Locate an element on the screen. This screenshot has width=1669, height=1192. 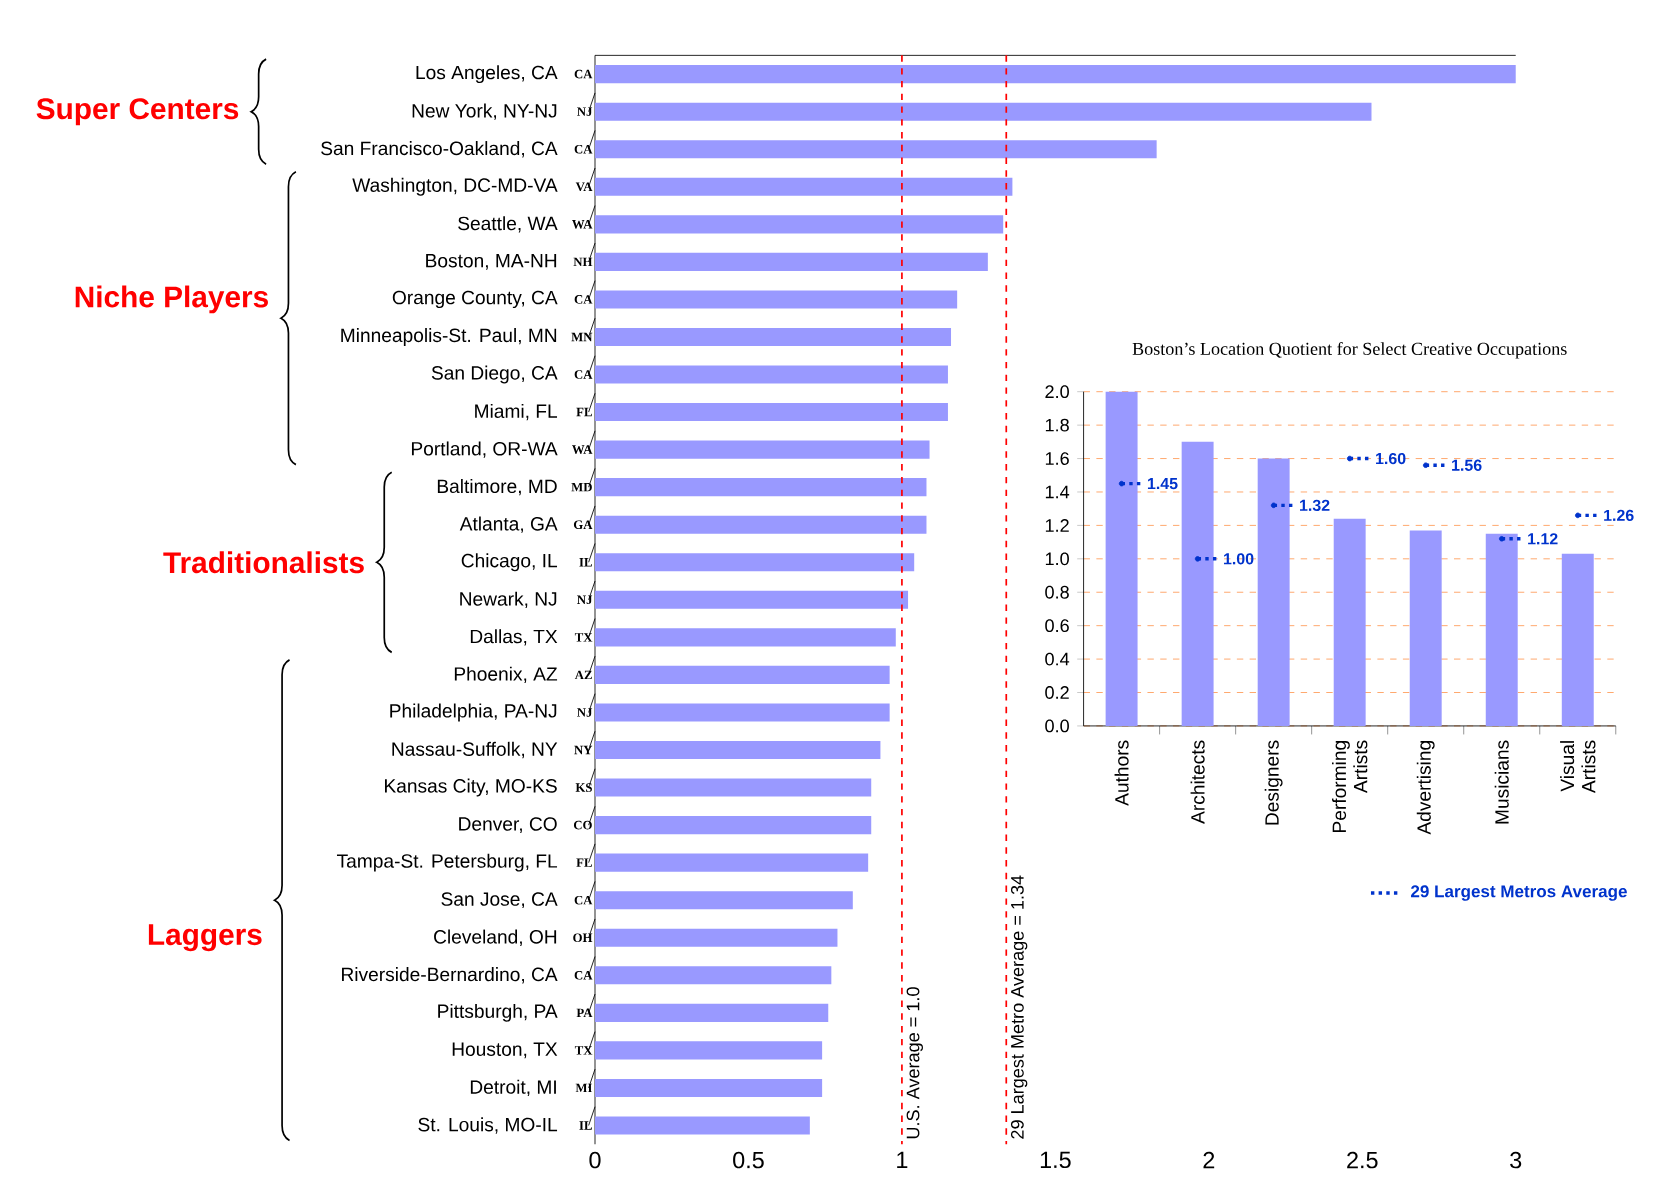
text: FL is located at coordinates (584, 412).